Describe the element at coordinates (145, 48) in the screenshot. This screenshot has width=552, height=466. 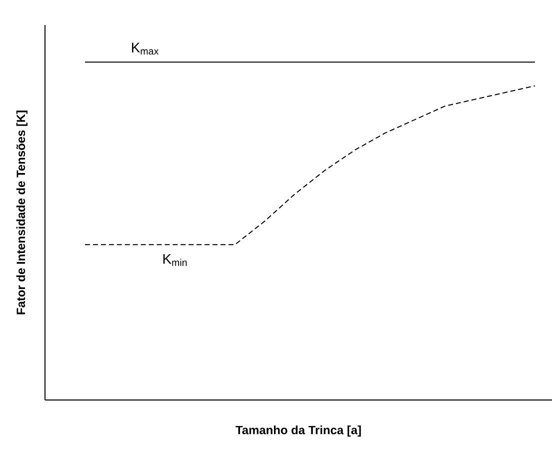
I see `series-label: K$_{max}$` at that location.